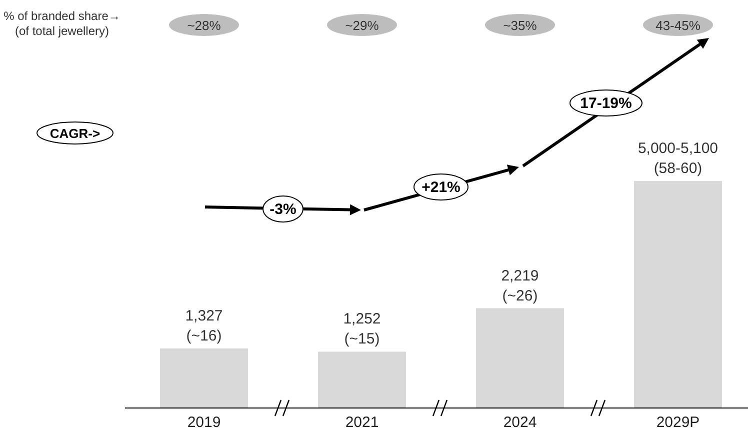  Describe the element at coordinates (62, 31) in the screenshot. I see `text: (of total jewellery)` at that location.